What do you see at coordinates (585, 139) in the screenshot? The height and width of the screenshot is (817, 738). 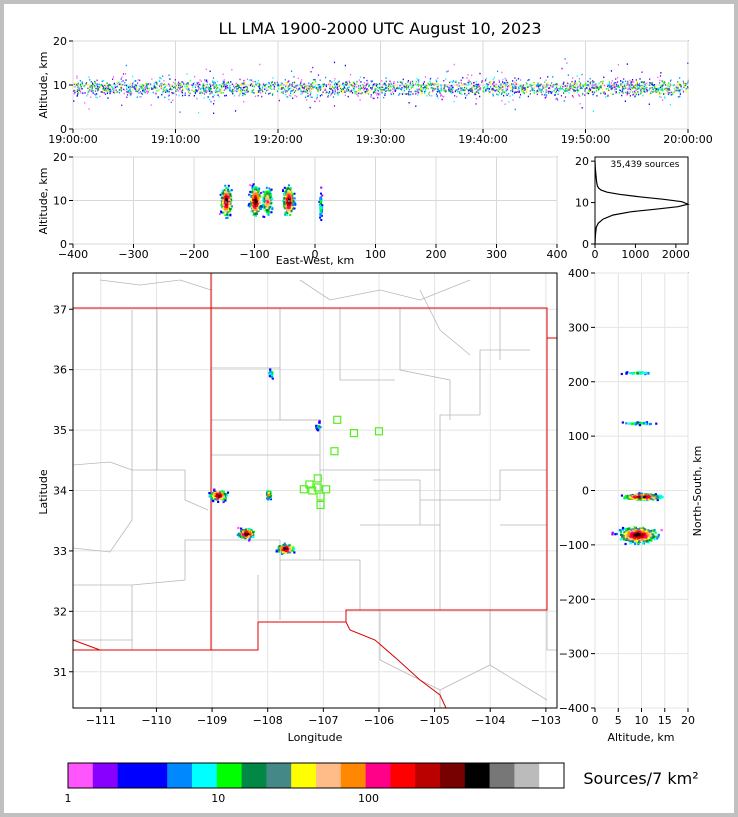 I see `time-tick-label: 19:50:00` at bounding box center [585, 139].